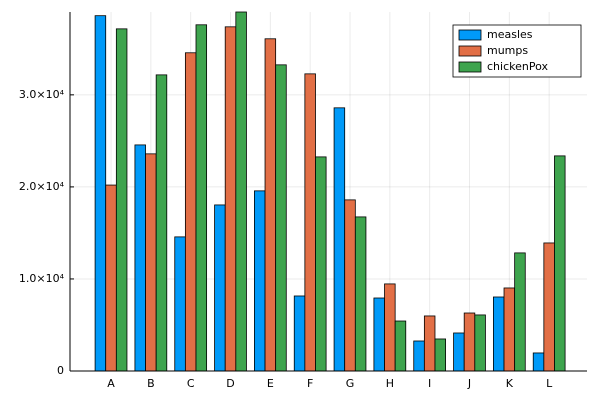 This screenshot has height=400, width=600. Describe the element at coordinates (510, 383) in the screenshot. I see `x-tick-label: K` at that location.